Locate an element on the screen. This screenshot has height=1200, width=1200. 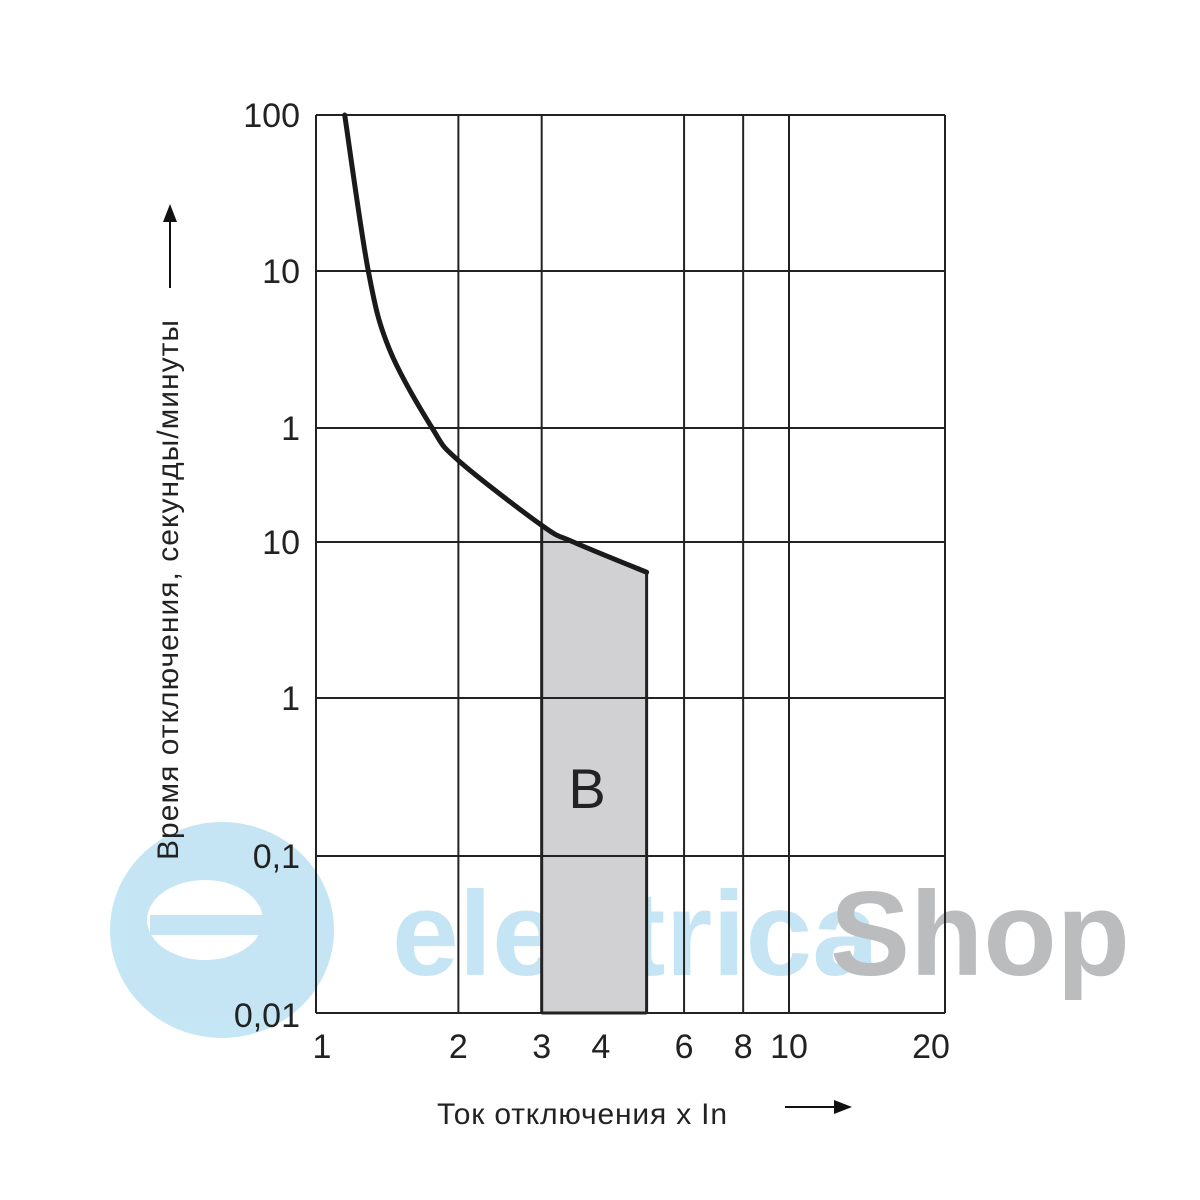
y-tick-label-6: 0,01 is located at coordinates (267, 1016).